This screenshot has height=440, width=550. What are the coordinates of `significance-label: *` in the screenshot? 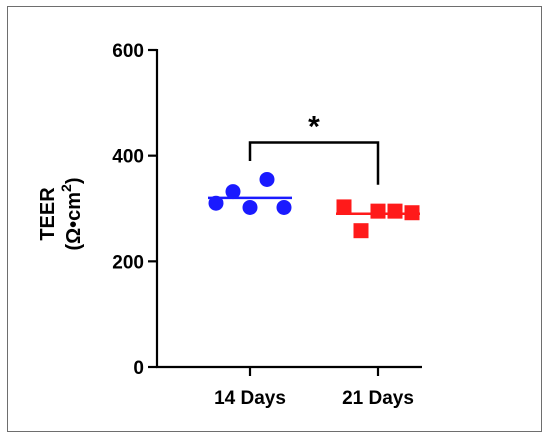 It's located at (314, 126).